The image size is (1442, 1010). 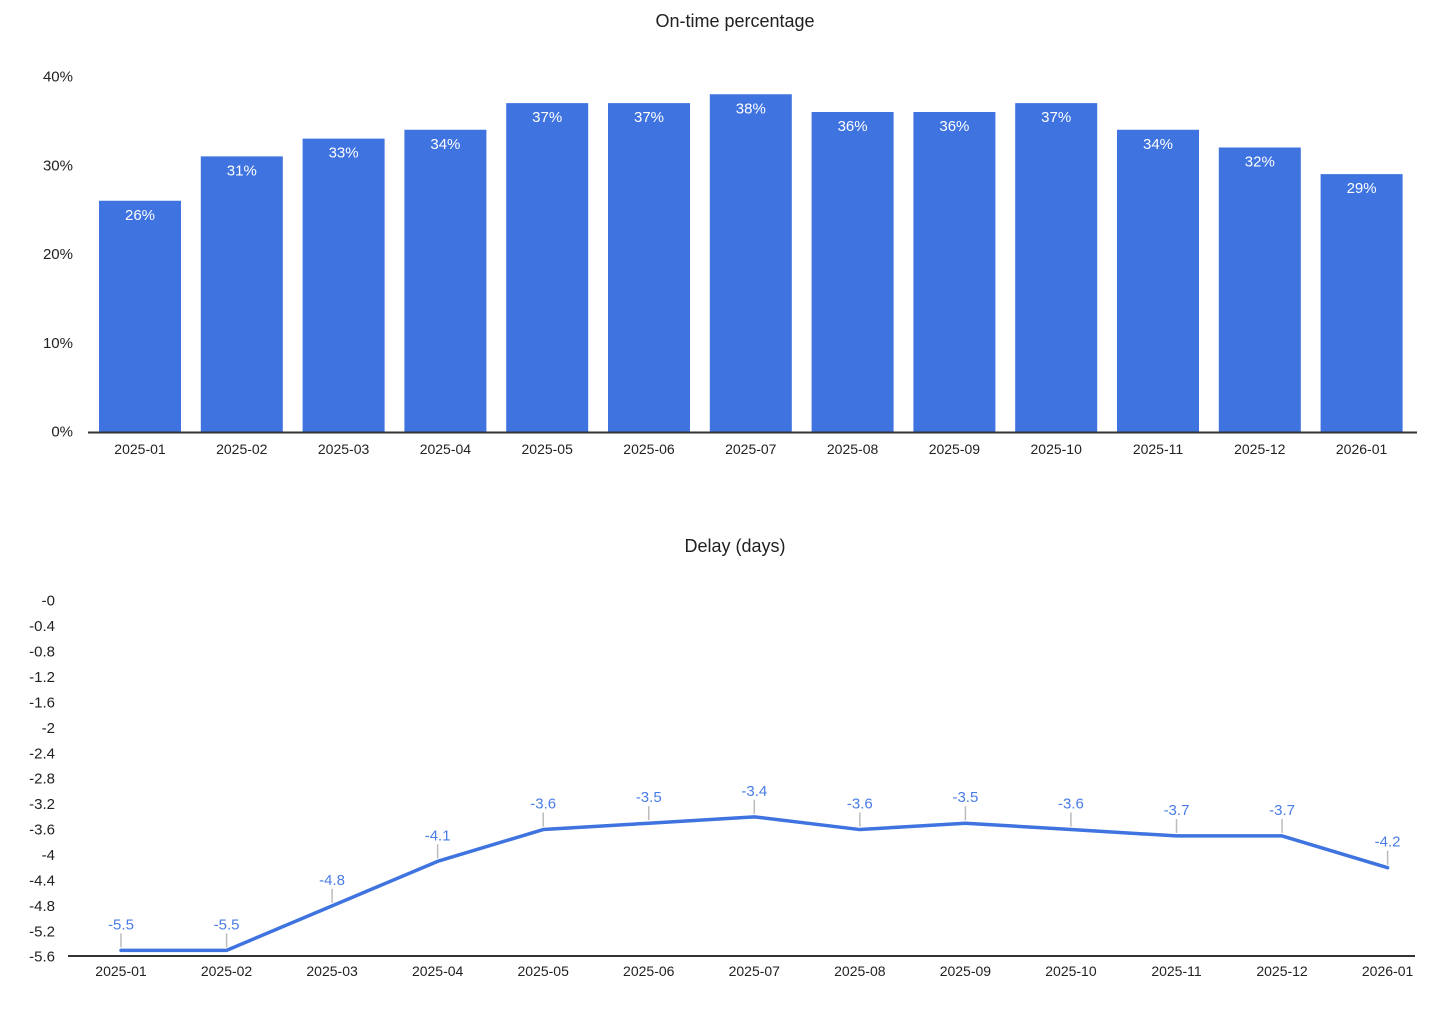 I want to click on line-y-tick-label: -2, so click(x=48, y=728).